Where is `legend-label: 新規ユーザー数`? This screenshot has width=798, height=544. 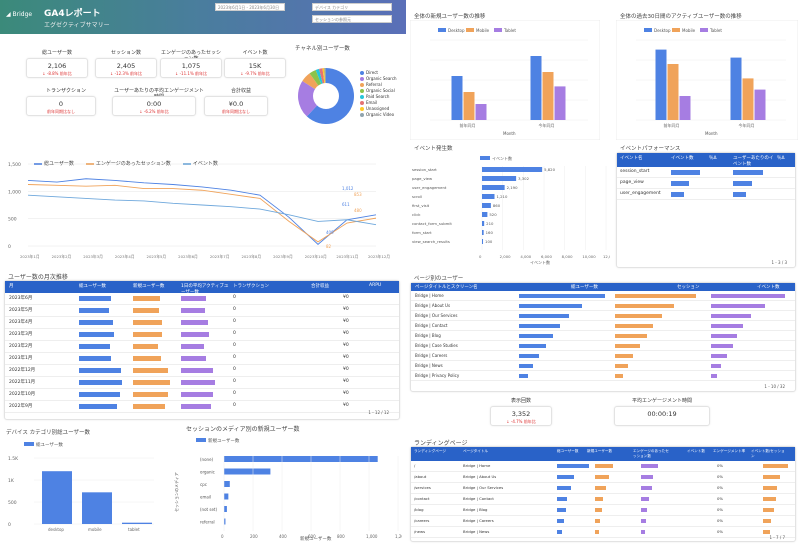
legend-label: 新規ユーザー数 is located at coordinates (224, 440).